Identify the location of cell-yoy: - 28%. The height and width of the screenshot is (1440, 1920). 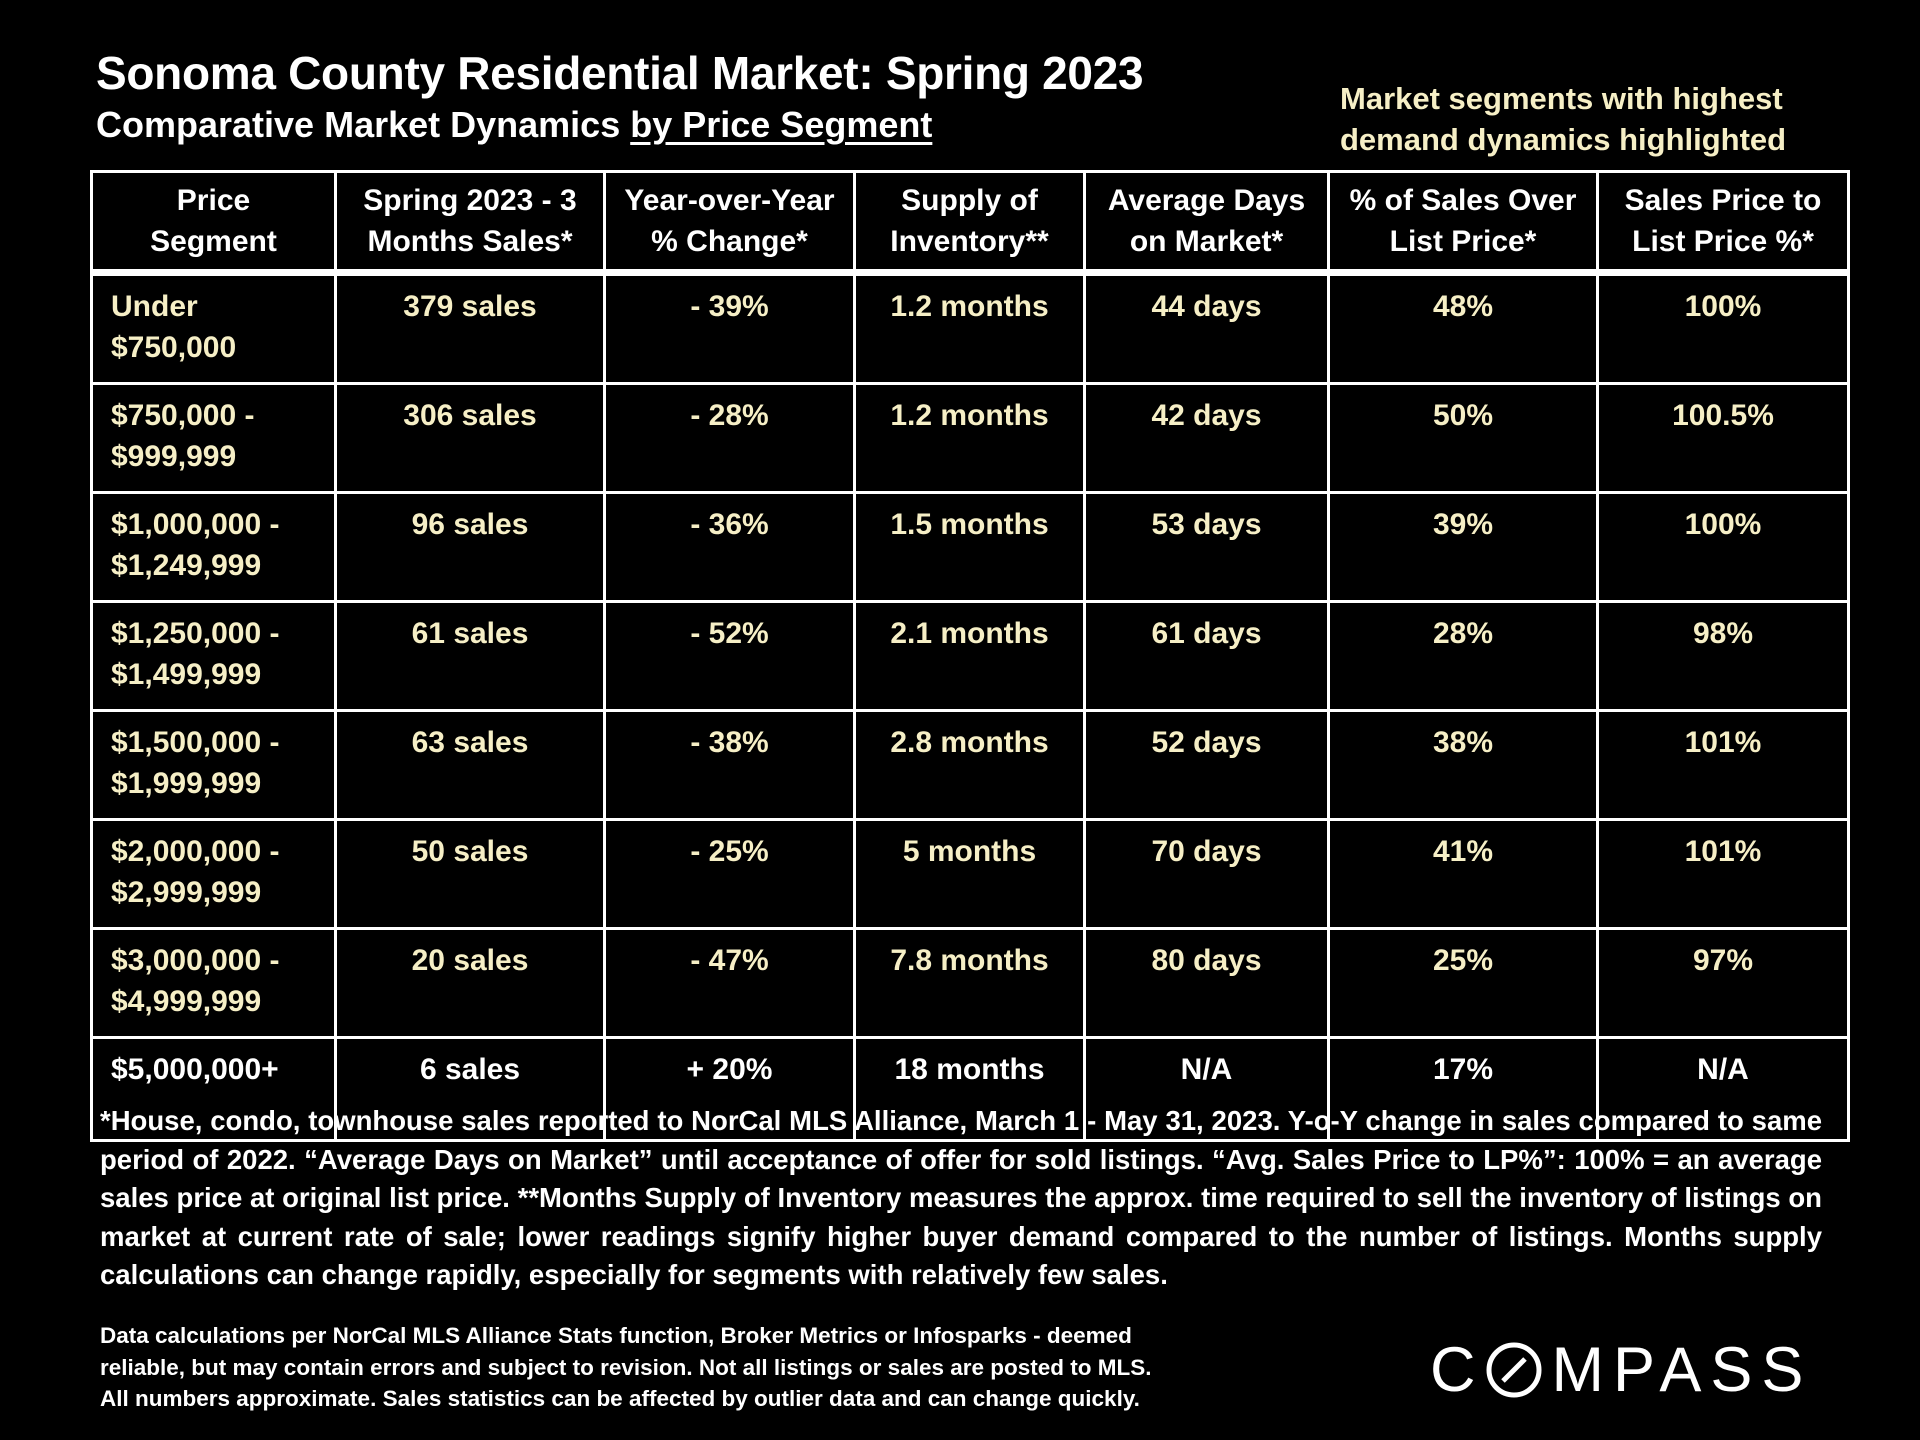
(729, 438).